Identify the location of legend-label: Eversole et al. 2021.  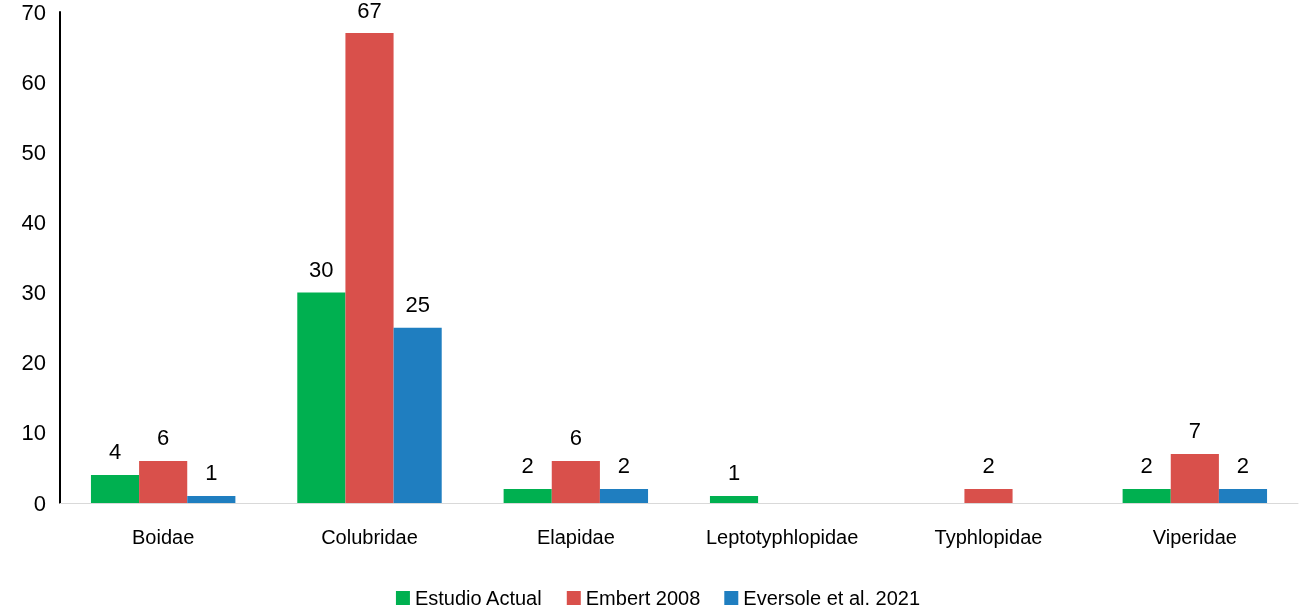
(832, 598).